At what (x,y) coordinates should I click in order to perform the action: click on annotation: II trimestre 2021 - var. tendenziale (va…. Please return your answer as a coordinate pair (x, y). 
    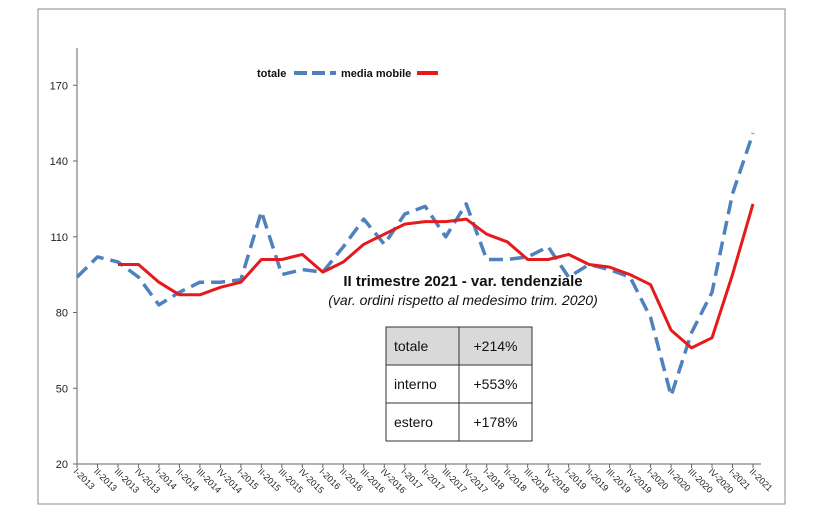
    Looking at the image, I should click on (463, 357).